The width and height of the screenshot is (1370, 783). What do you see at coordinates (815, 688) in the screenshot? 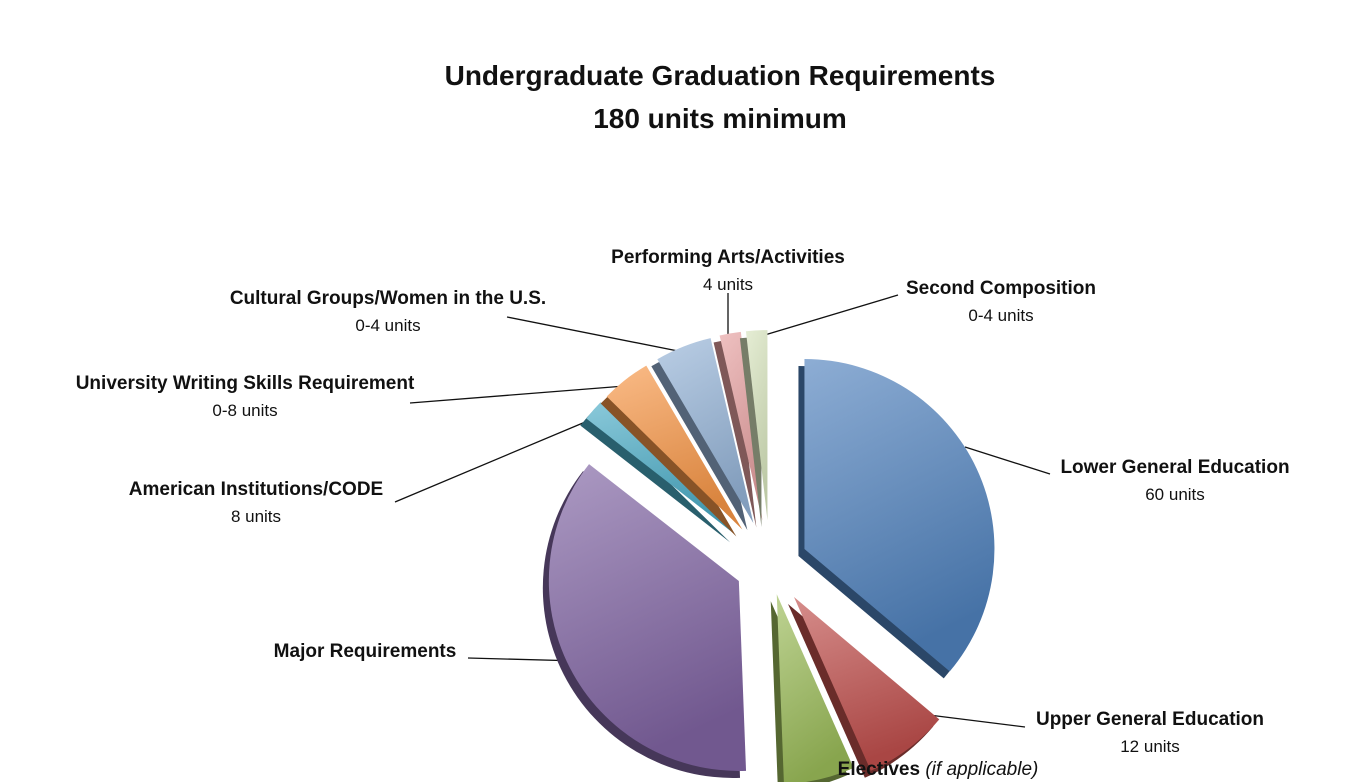
I see `pie-slice-electives` at bounding box center [815, 688].